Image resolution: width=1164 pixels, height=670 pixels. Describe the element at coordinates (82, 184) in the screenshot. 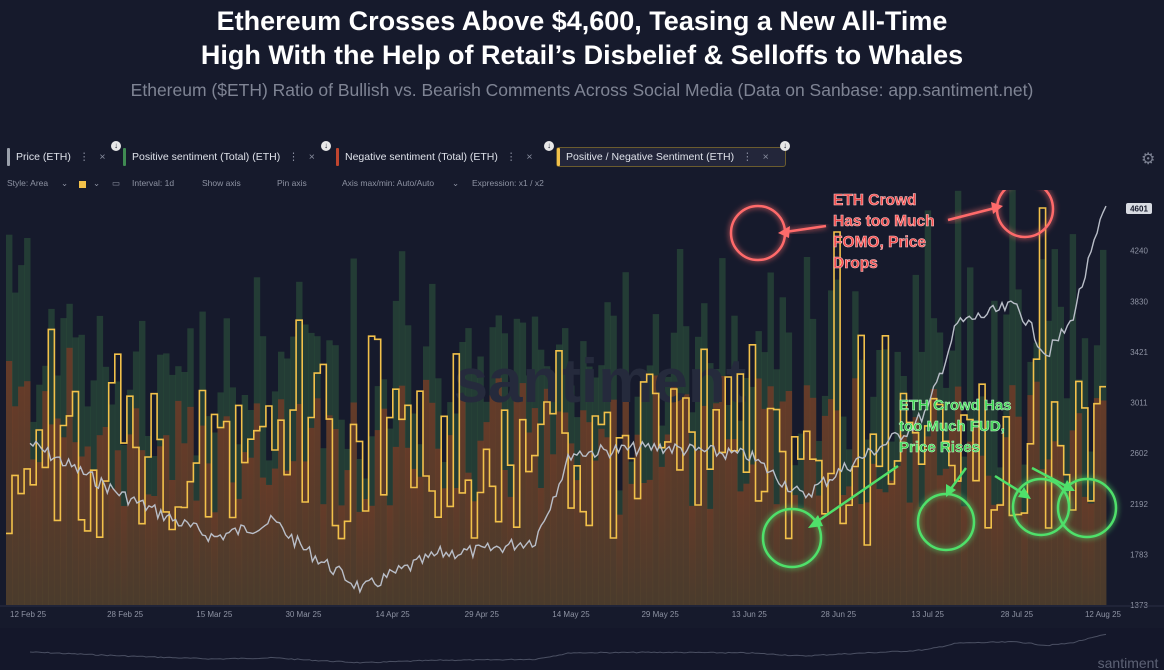

I see `color-swatch` at that location.